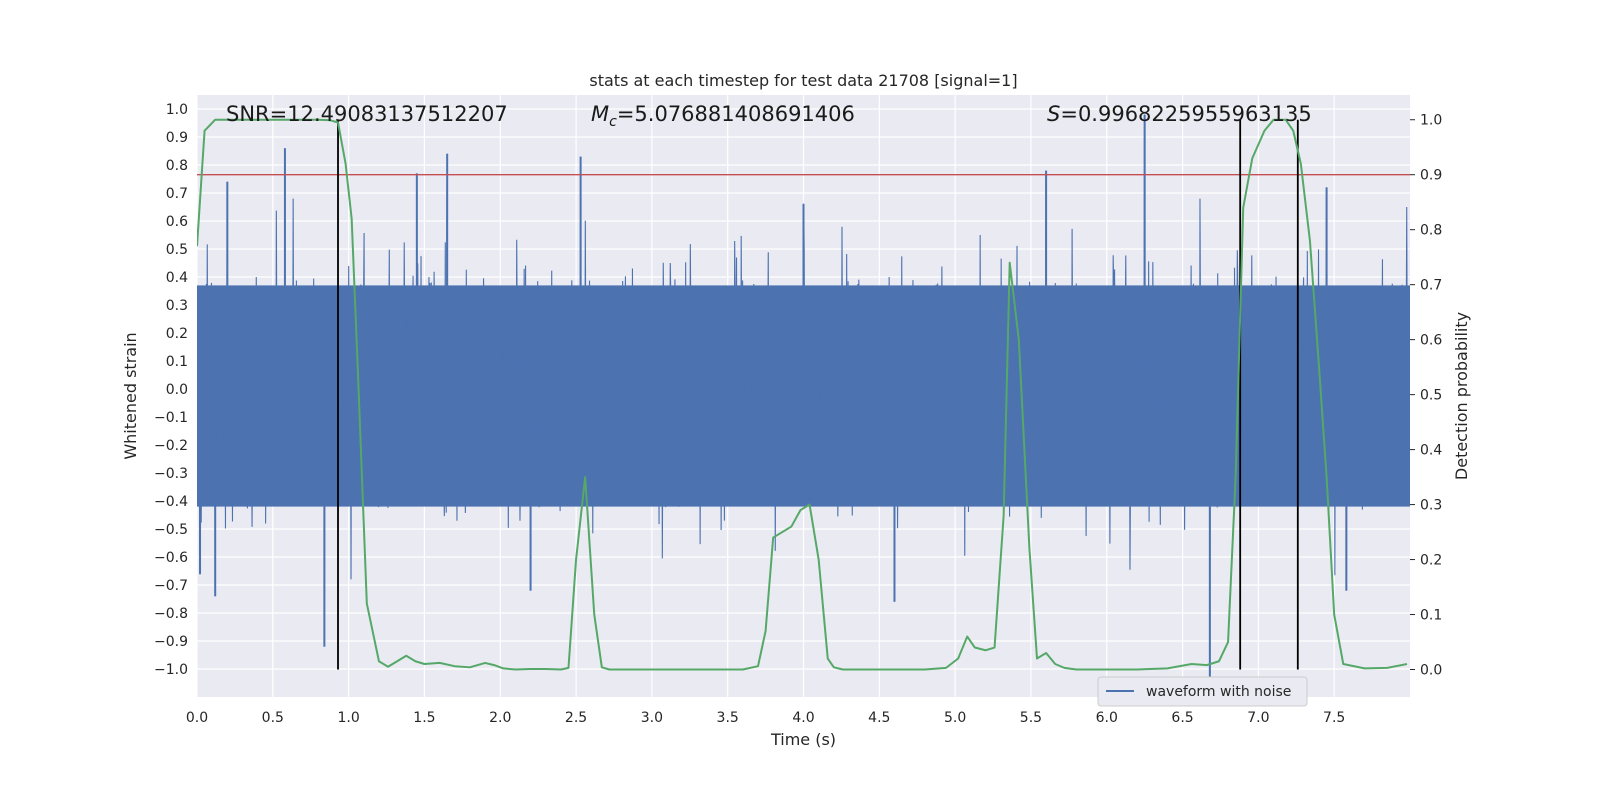 Image resolution: width=1600 pixels, height=800 pixels. Describe the element at coordinates (1431, 341) in the screenshot. I see `y-right-tick-label: 0.6` at that location.